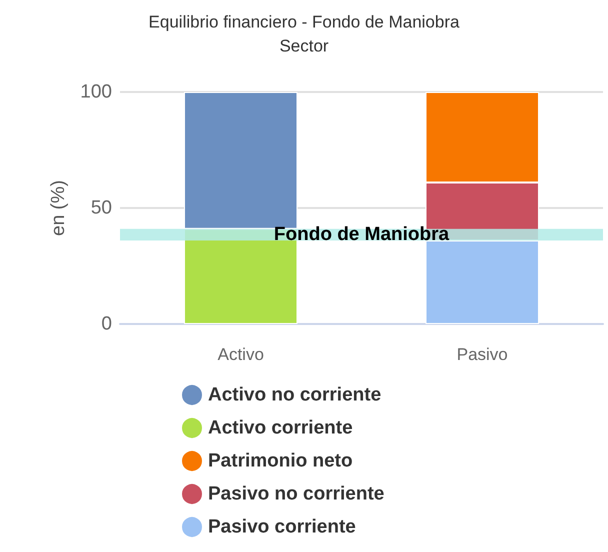  I want to click on y-tick-label: 50, so click(101, 208).